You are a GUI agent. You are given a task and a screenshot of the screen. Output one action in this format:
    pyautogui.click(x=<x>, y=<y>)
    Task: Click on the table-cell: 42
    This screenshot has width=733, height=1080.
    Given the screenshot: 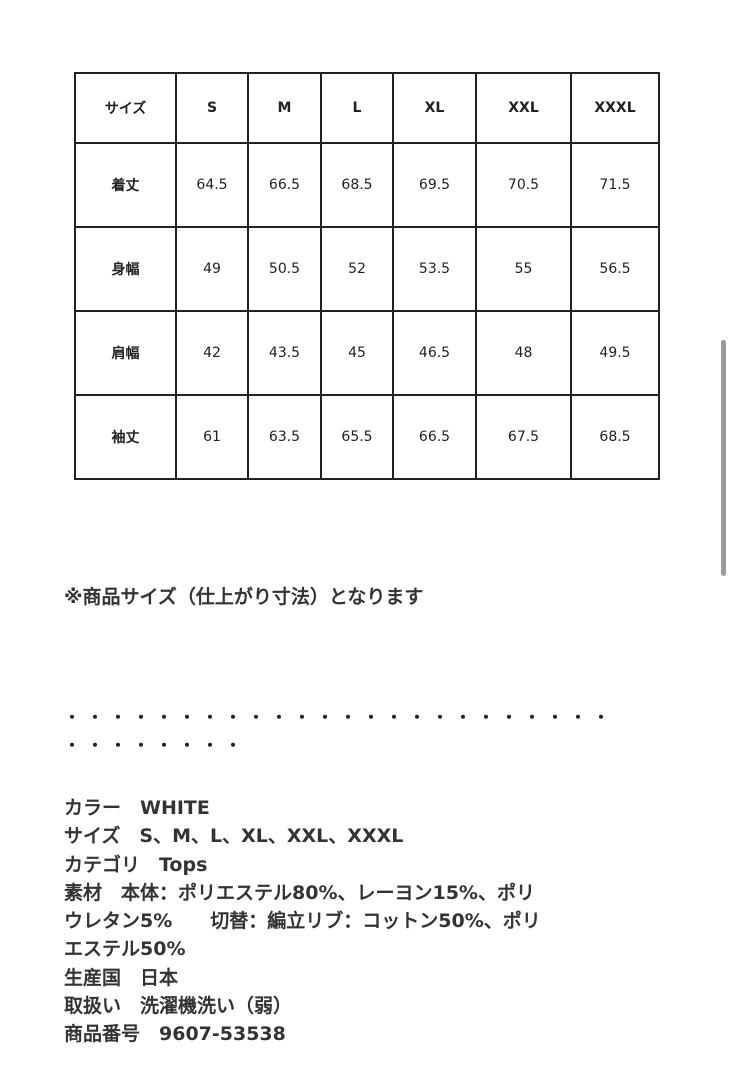 What is the action you would take?
    pyautogui.click(x=212, y=353)
    